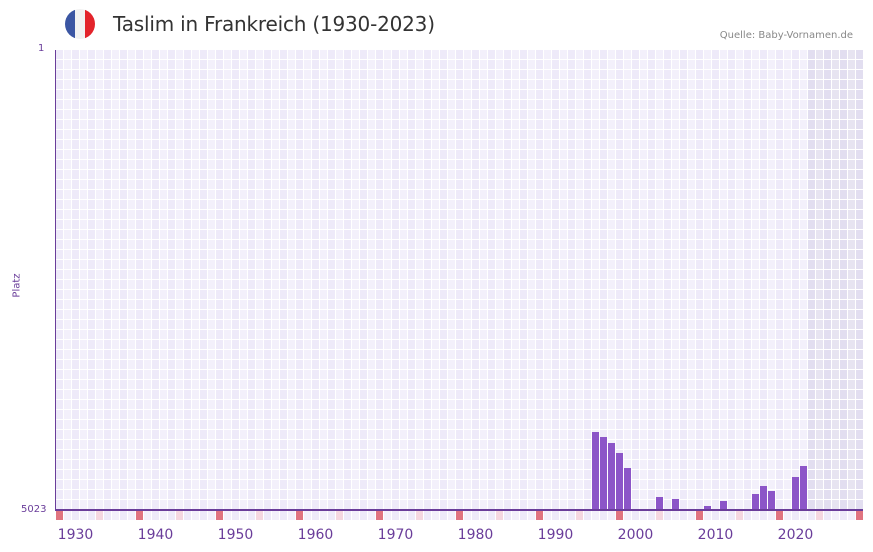 This screenshot has width=873, height=552. I want to click on bar-1998, so click(619, 481).